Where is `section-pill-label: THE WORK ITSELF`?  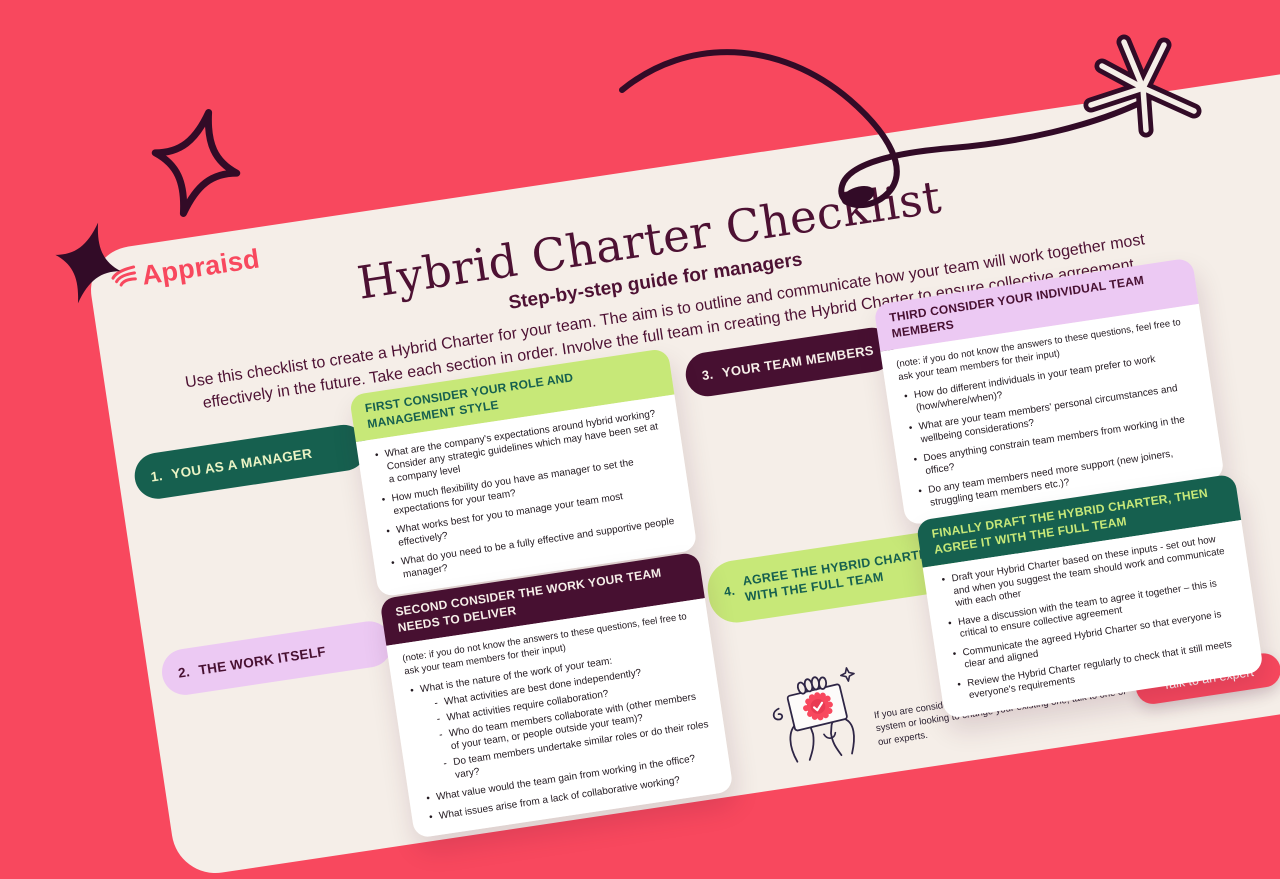 section-pill-label: THE WORK ITSELF is located at coordinates (262, 660).